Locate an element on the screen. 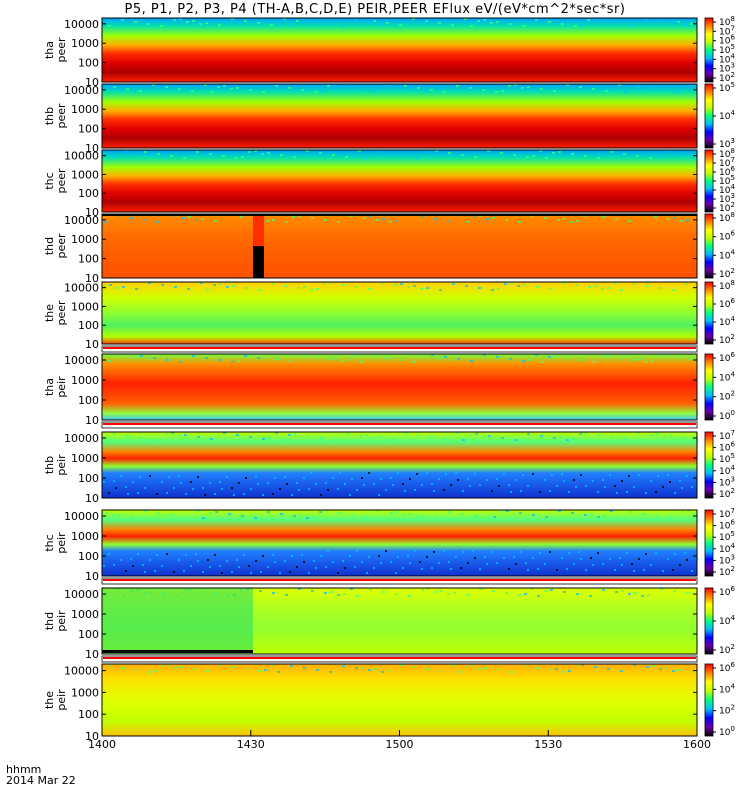 The width and height of the screenshot is (750, 800). cbar-exponent: 7 is located at coordinates (732, 433).